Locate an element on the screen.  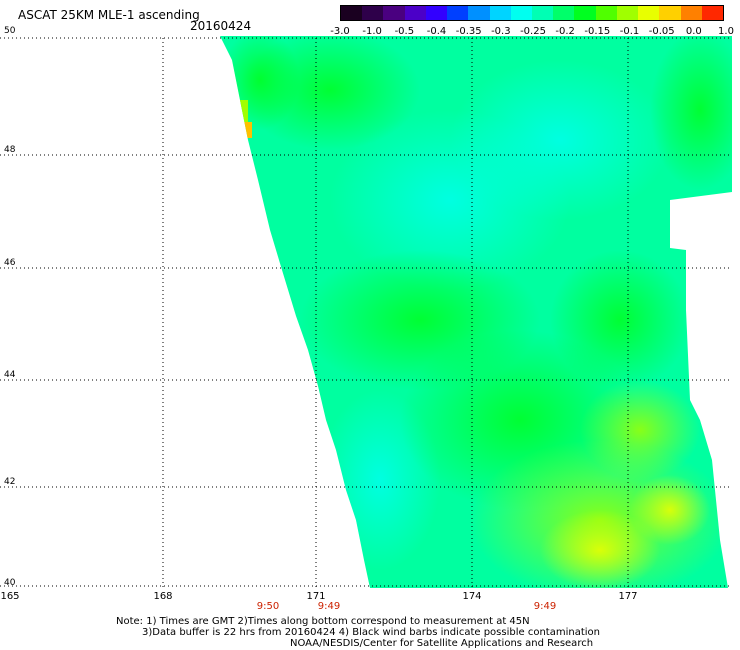
lon-label-177: 177 is located at coordinates (628, 596).